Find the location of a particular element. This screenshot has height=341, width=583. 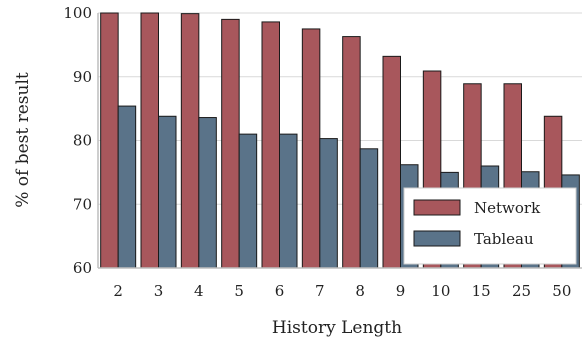

x-tick-label: 2 is located at coordinates (118, 291).